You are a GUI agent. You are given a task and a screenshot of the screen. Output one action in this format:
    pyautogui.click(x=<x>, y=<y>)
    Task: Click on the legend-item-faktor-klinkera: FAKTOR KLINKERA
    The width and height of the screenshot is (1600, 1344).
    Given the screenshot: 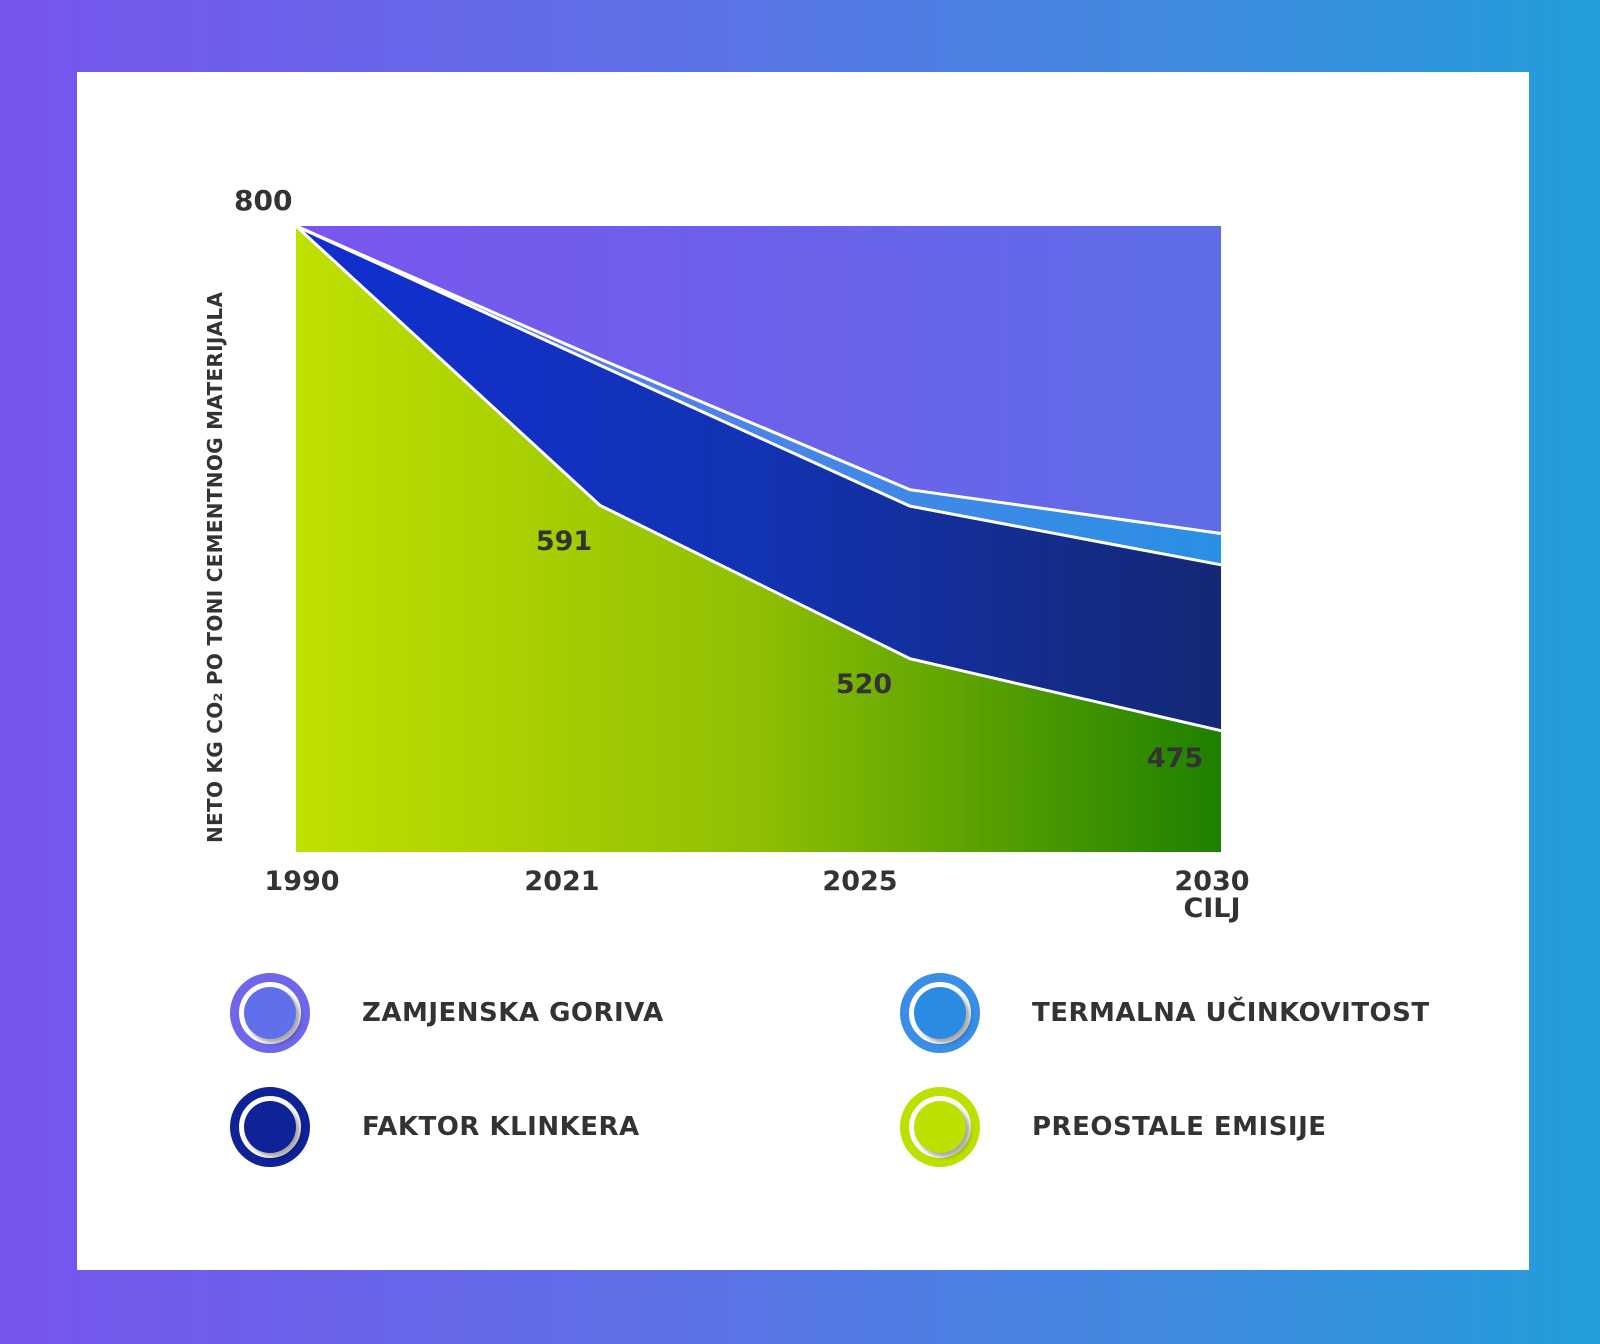 What is the action you would take?
    pyautogui.click(x=435, y=1127)
    